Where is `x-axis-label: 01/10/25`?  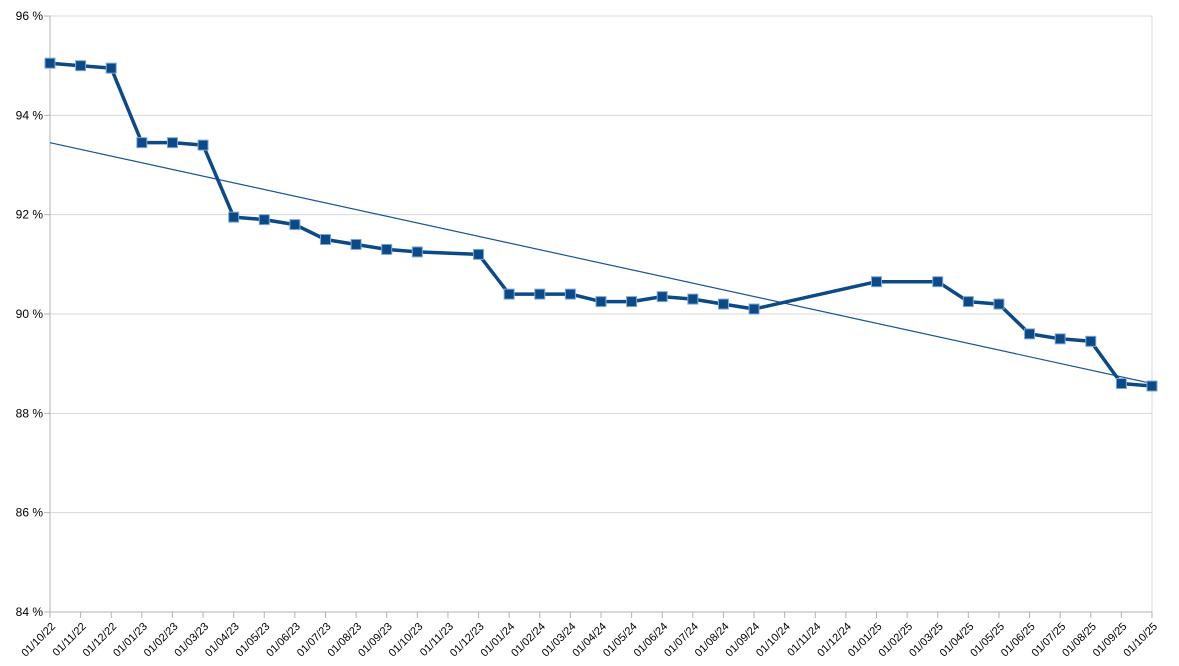 x-axis-label: 01/10/25 is located at coordinates (1140, 640).